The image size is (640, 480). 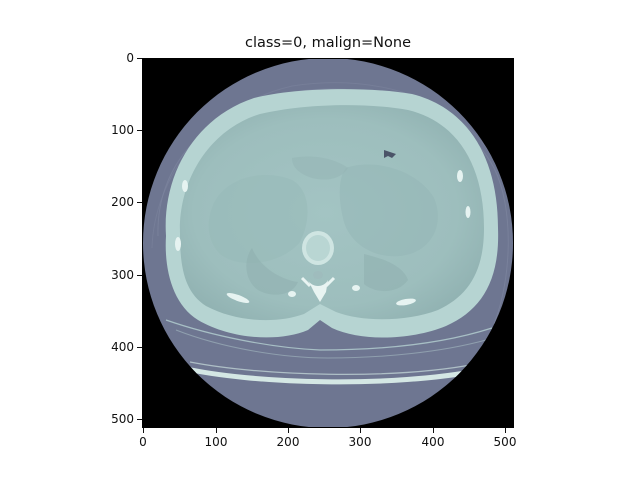 What do you see at coordinates (433, 442) in the screenshot?
I see `x-tick-label: 400` at bounding box center [433, 442].